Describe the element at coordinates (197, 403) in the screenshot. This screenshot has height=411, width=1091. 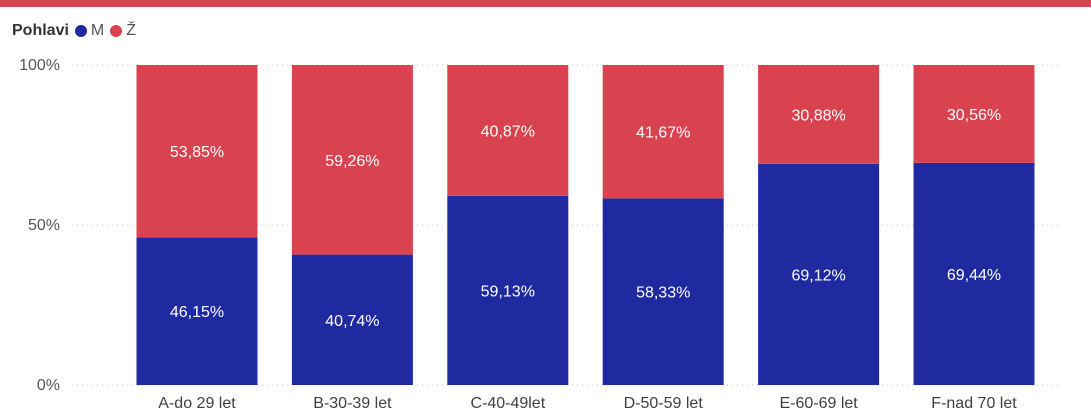
I see `x-category-label: A-do 29 let` at that location.